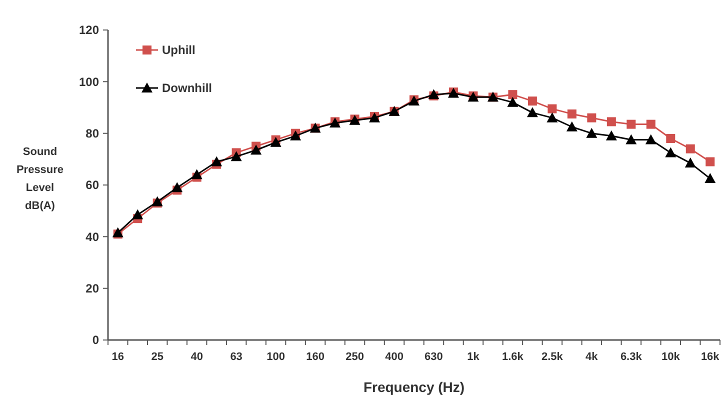  I want to click on y-tick-label: 40, so click(93, 237).